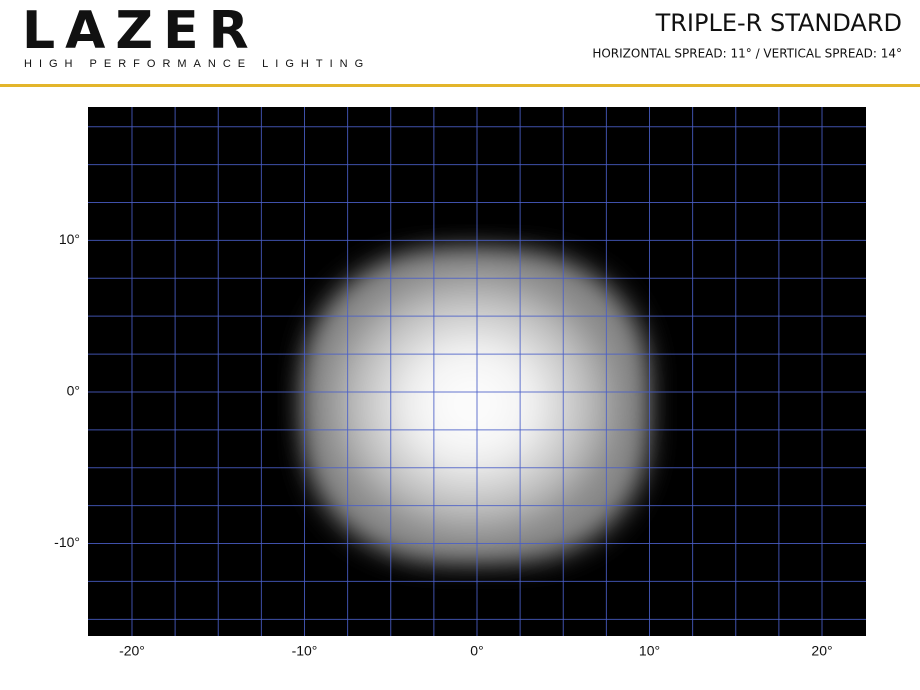 This screenshot has height=690, width=920. I want to click on x-tick-label: -10°, so click(305, 651).